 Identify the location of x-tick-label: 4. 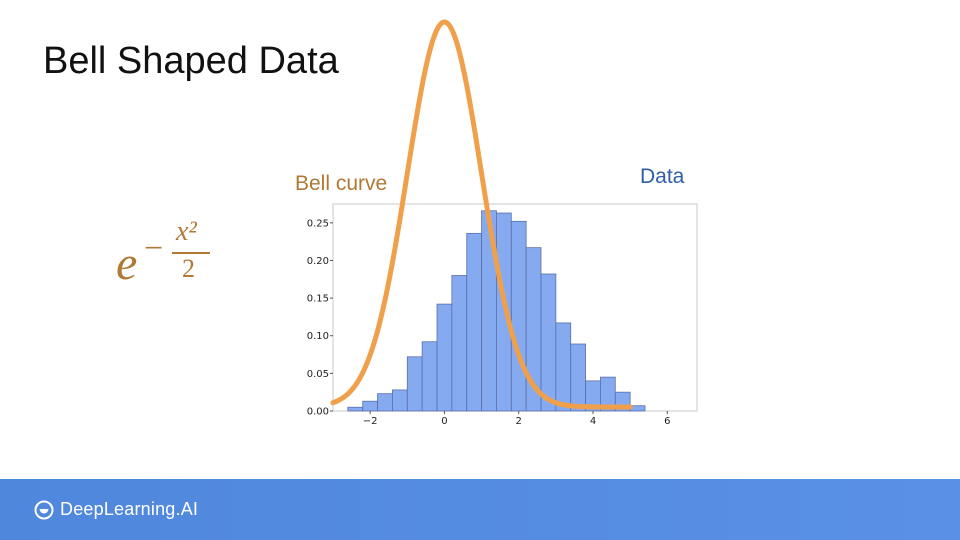
(593, 421).